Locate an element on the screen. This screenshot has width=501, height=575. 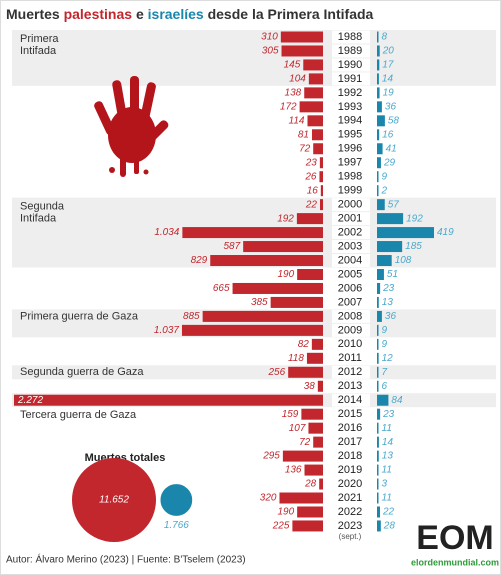
logo-site: elordenmundial.com is located at coordinates (455, 562).